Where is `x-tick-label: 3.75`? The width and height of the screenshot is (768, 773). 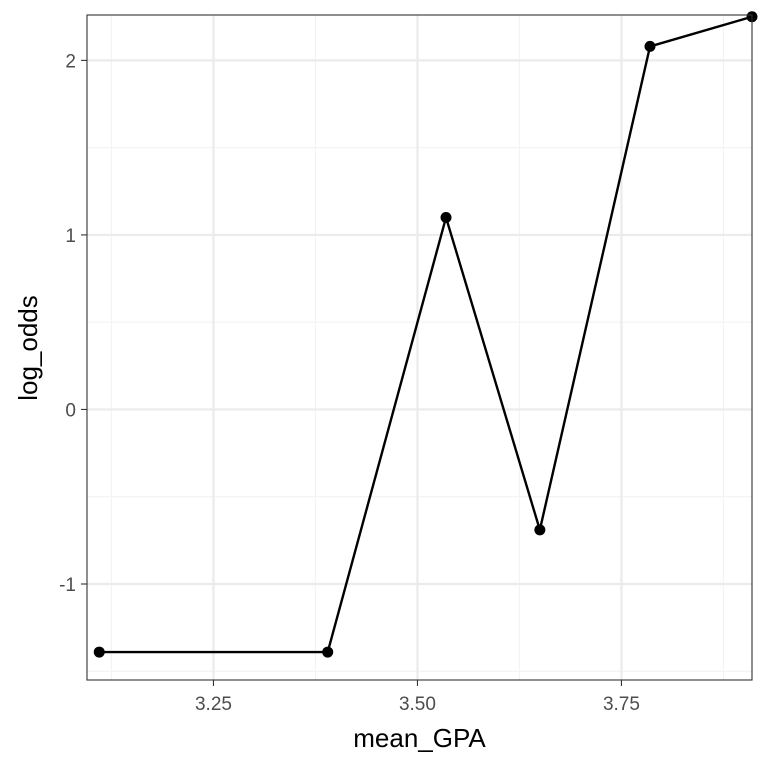 x-tick-label: 3.75 is located at coordinates (621, 704).